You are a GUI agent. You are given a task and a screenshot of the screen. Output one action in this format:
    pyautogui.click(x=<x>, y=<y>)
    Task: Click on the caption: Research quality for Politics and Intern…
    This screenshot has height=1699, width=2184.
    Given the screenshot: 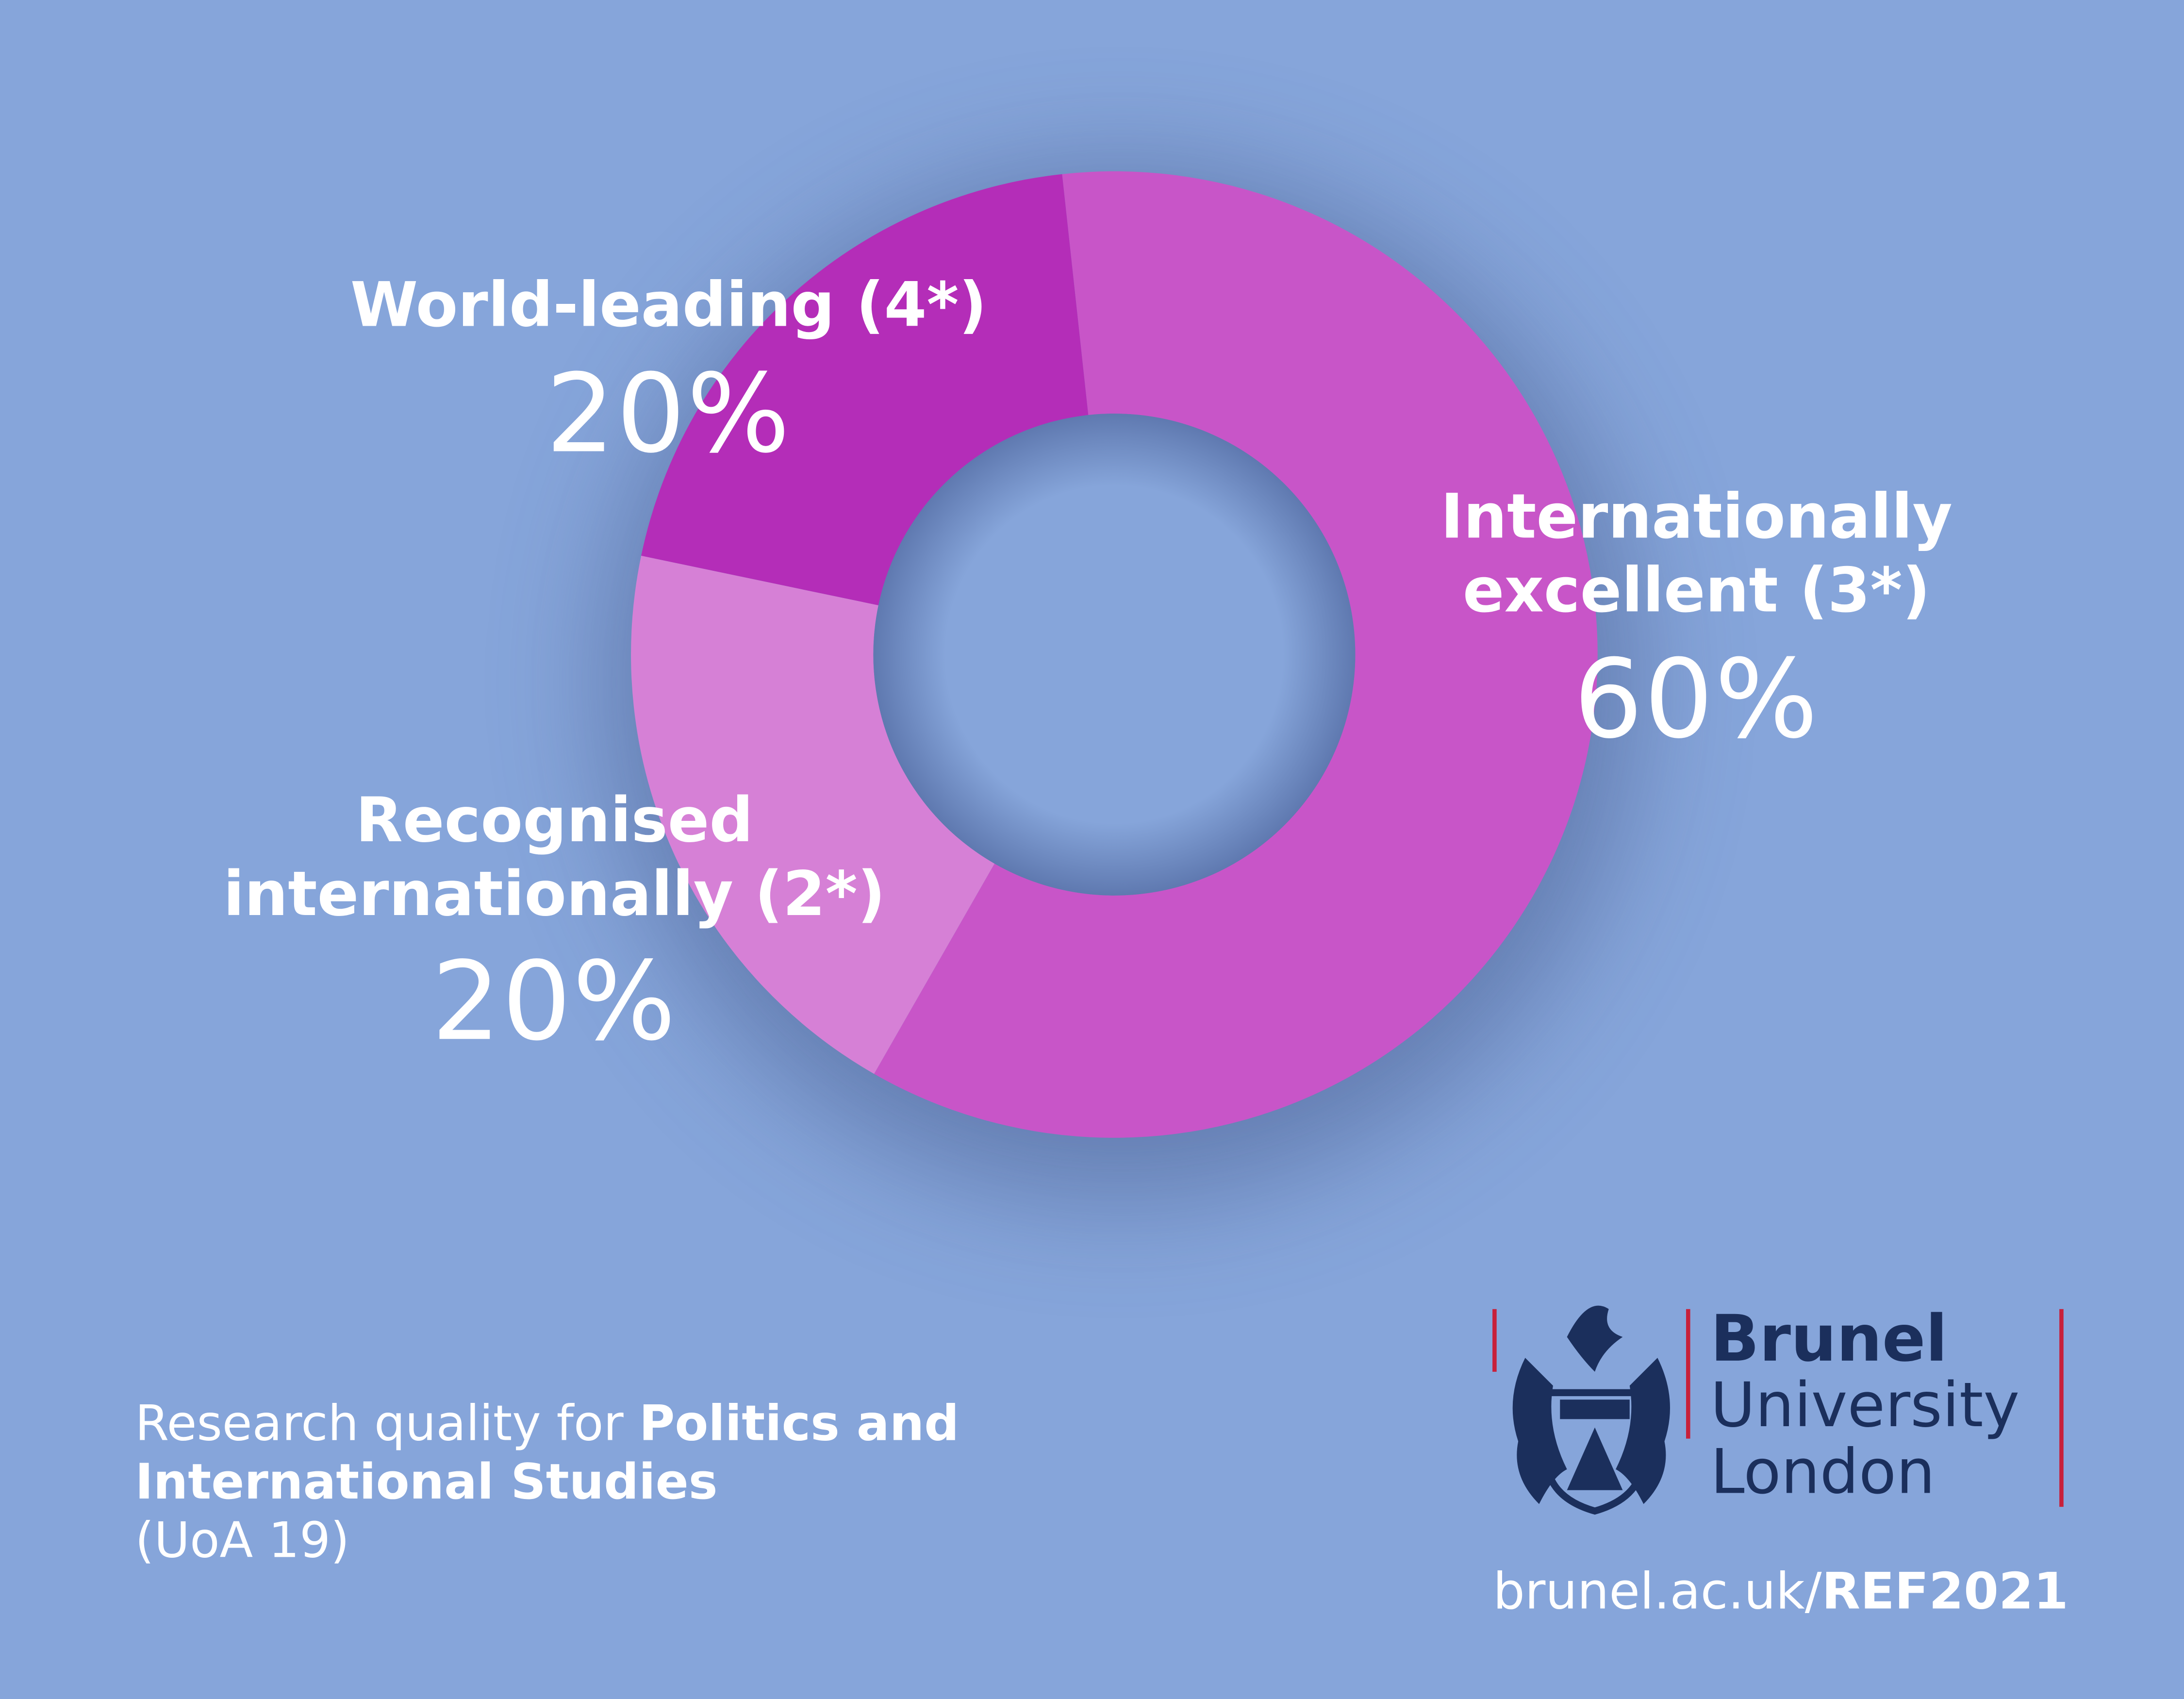 What is the action you would take?
    pyautogui.click(x=615, y=1483)
    